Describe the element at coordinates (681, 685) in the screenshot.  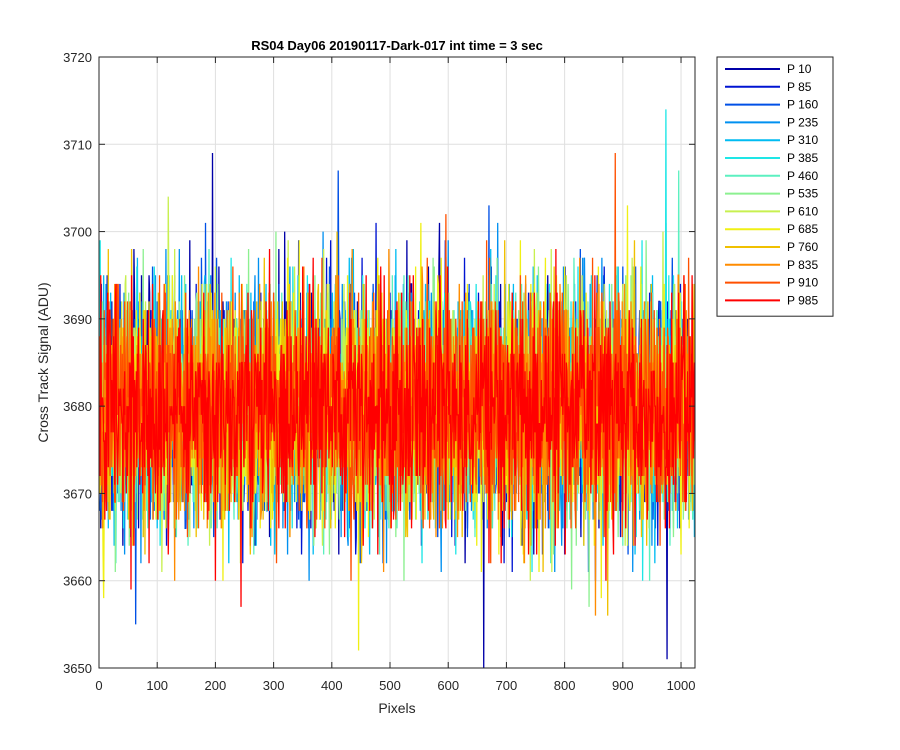
I see `x-tick-label: 1000` at that location.